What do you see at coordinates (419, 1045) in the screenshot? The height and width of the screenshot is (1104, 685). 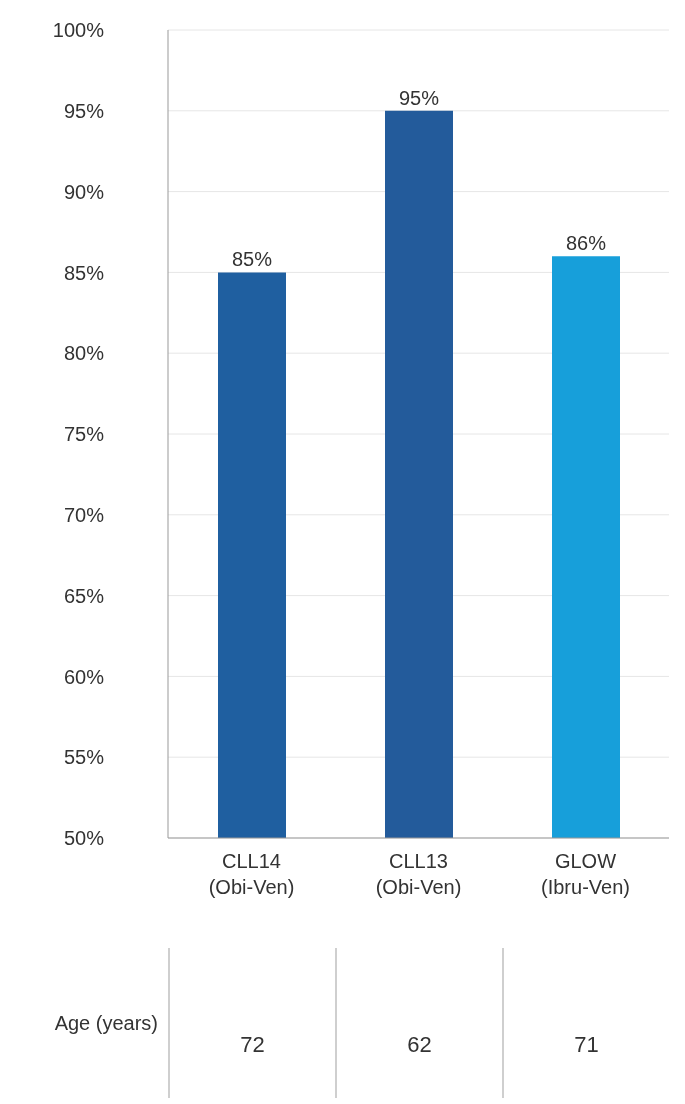 I see `text: 62` at bounding box center [419, 1045].